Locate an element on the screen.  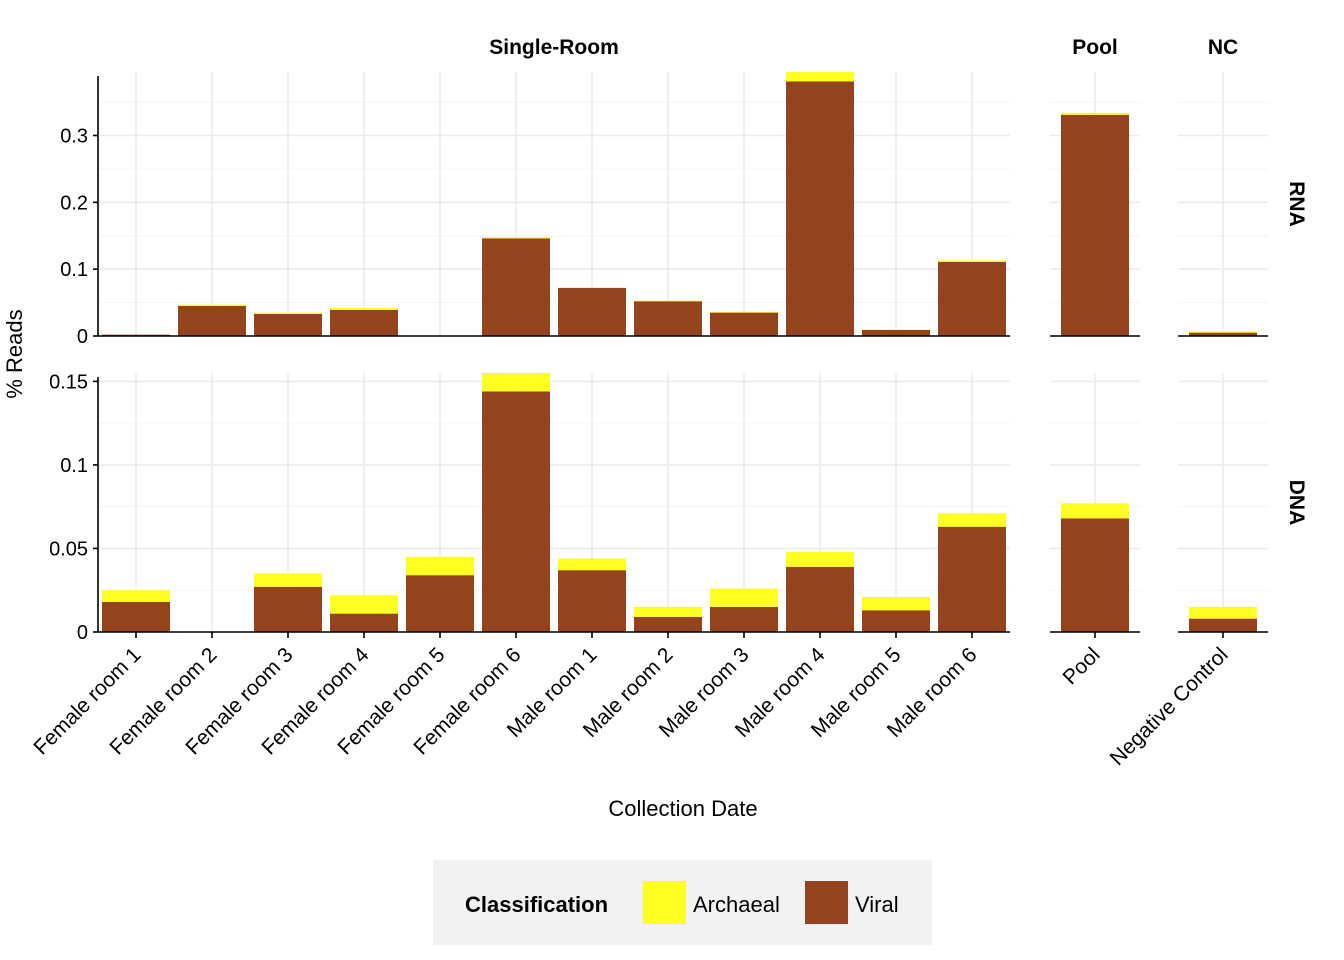
row-strip-label: RNA is located at coordinates (1296, 204).